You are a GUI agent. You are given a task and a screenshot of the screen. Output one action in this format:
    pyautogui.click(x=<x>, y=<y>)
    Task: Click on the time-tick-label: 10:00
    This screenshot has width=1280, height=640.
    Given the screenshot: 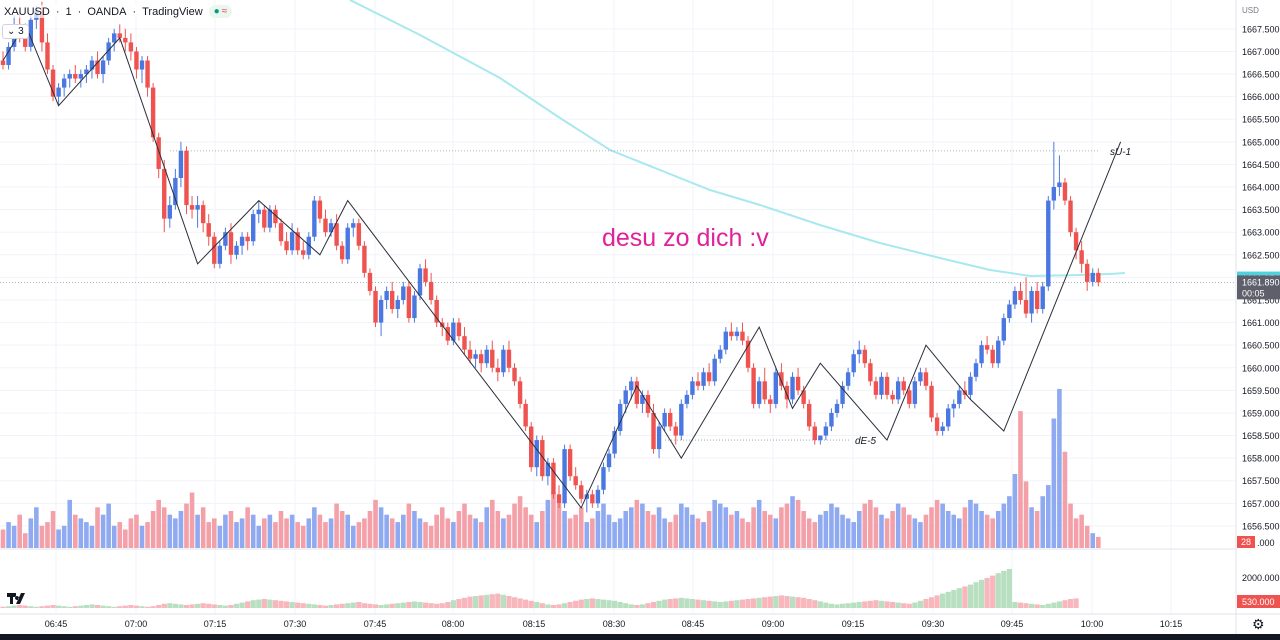 What is the action you would take?
    pyautogui.click(x=1092, y=624)
    